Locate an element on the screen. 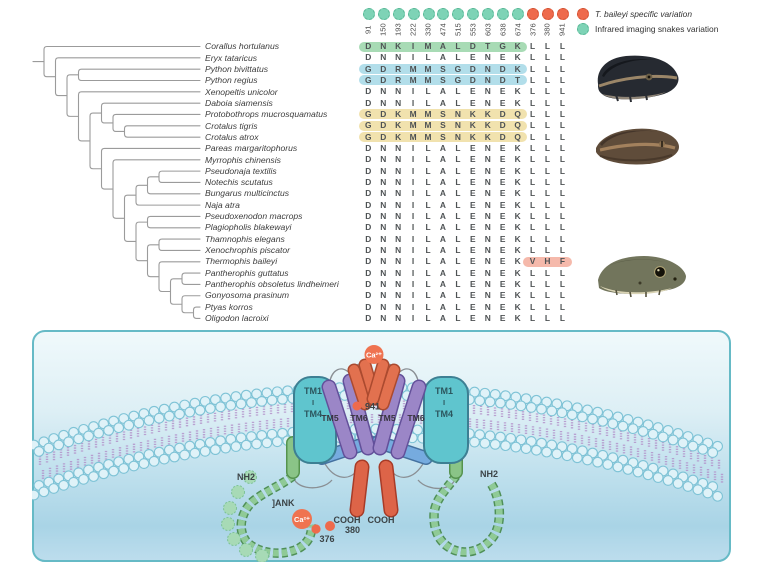 The image size is (759, 569). species-label: Xenochrophis piscator is located at coordinates (248, 250).